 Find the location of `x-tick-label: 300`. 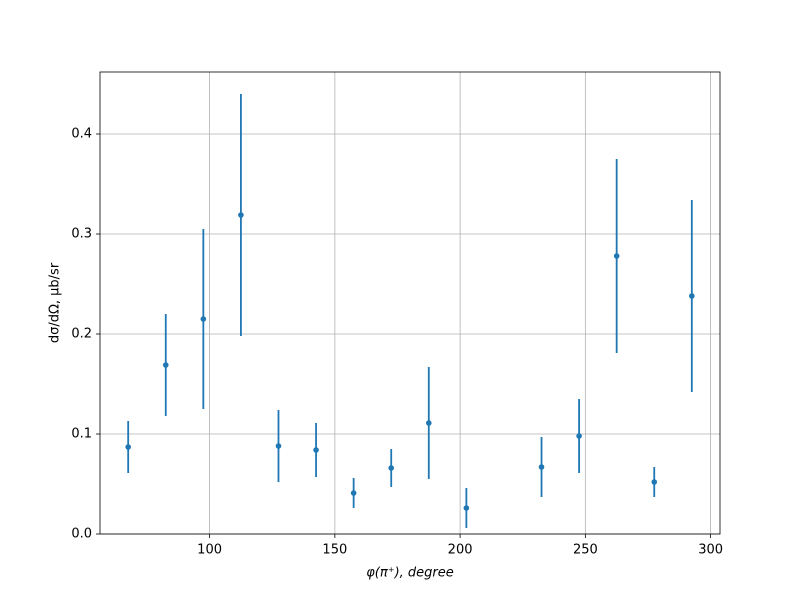

x-tick-label: 300 is located at coordinates (710, 550).